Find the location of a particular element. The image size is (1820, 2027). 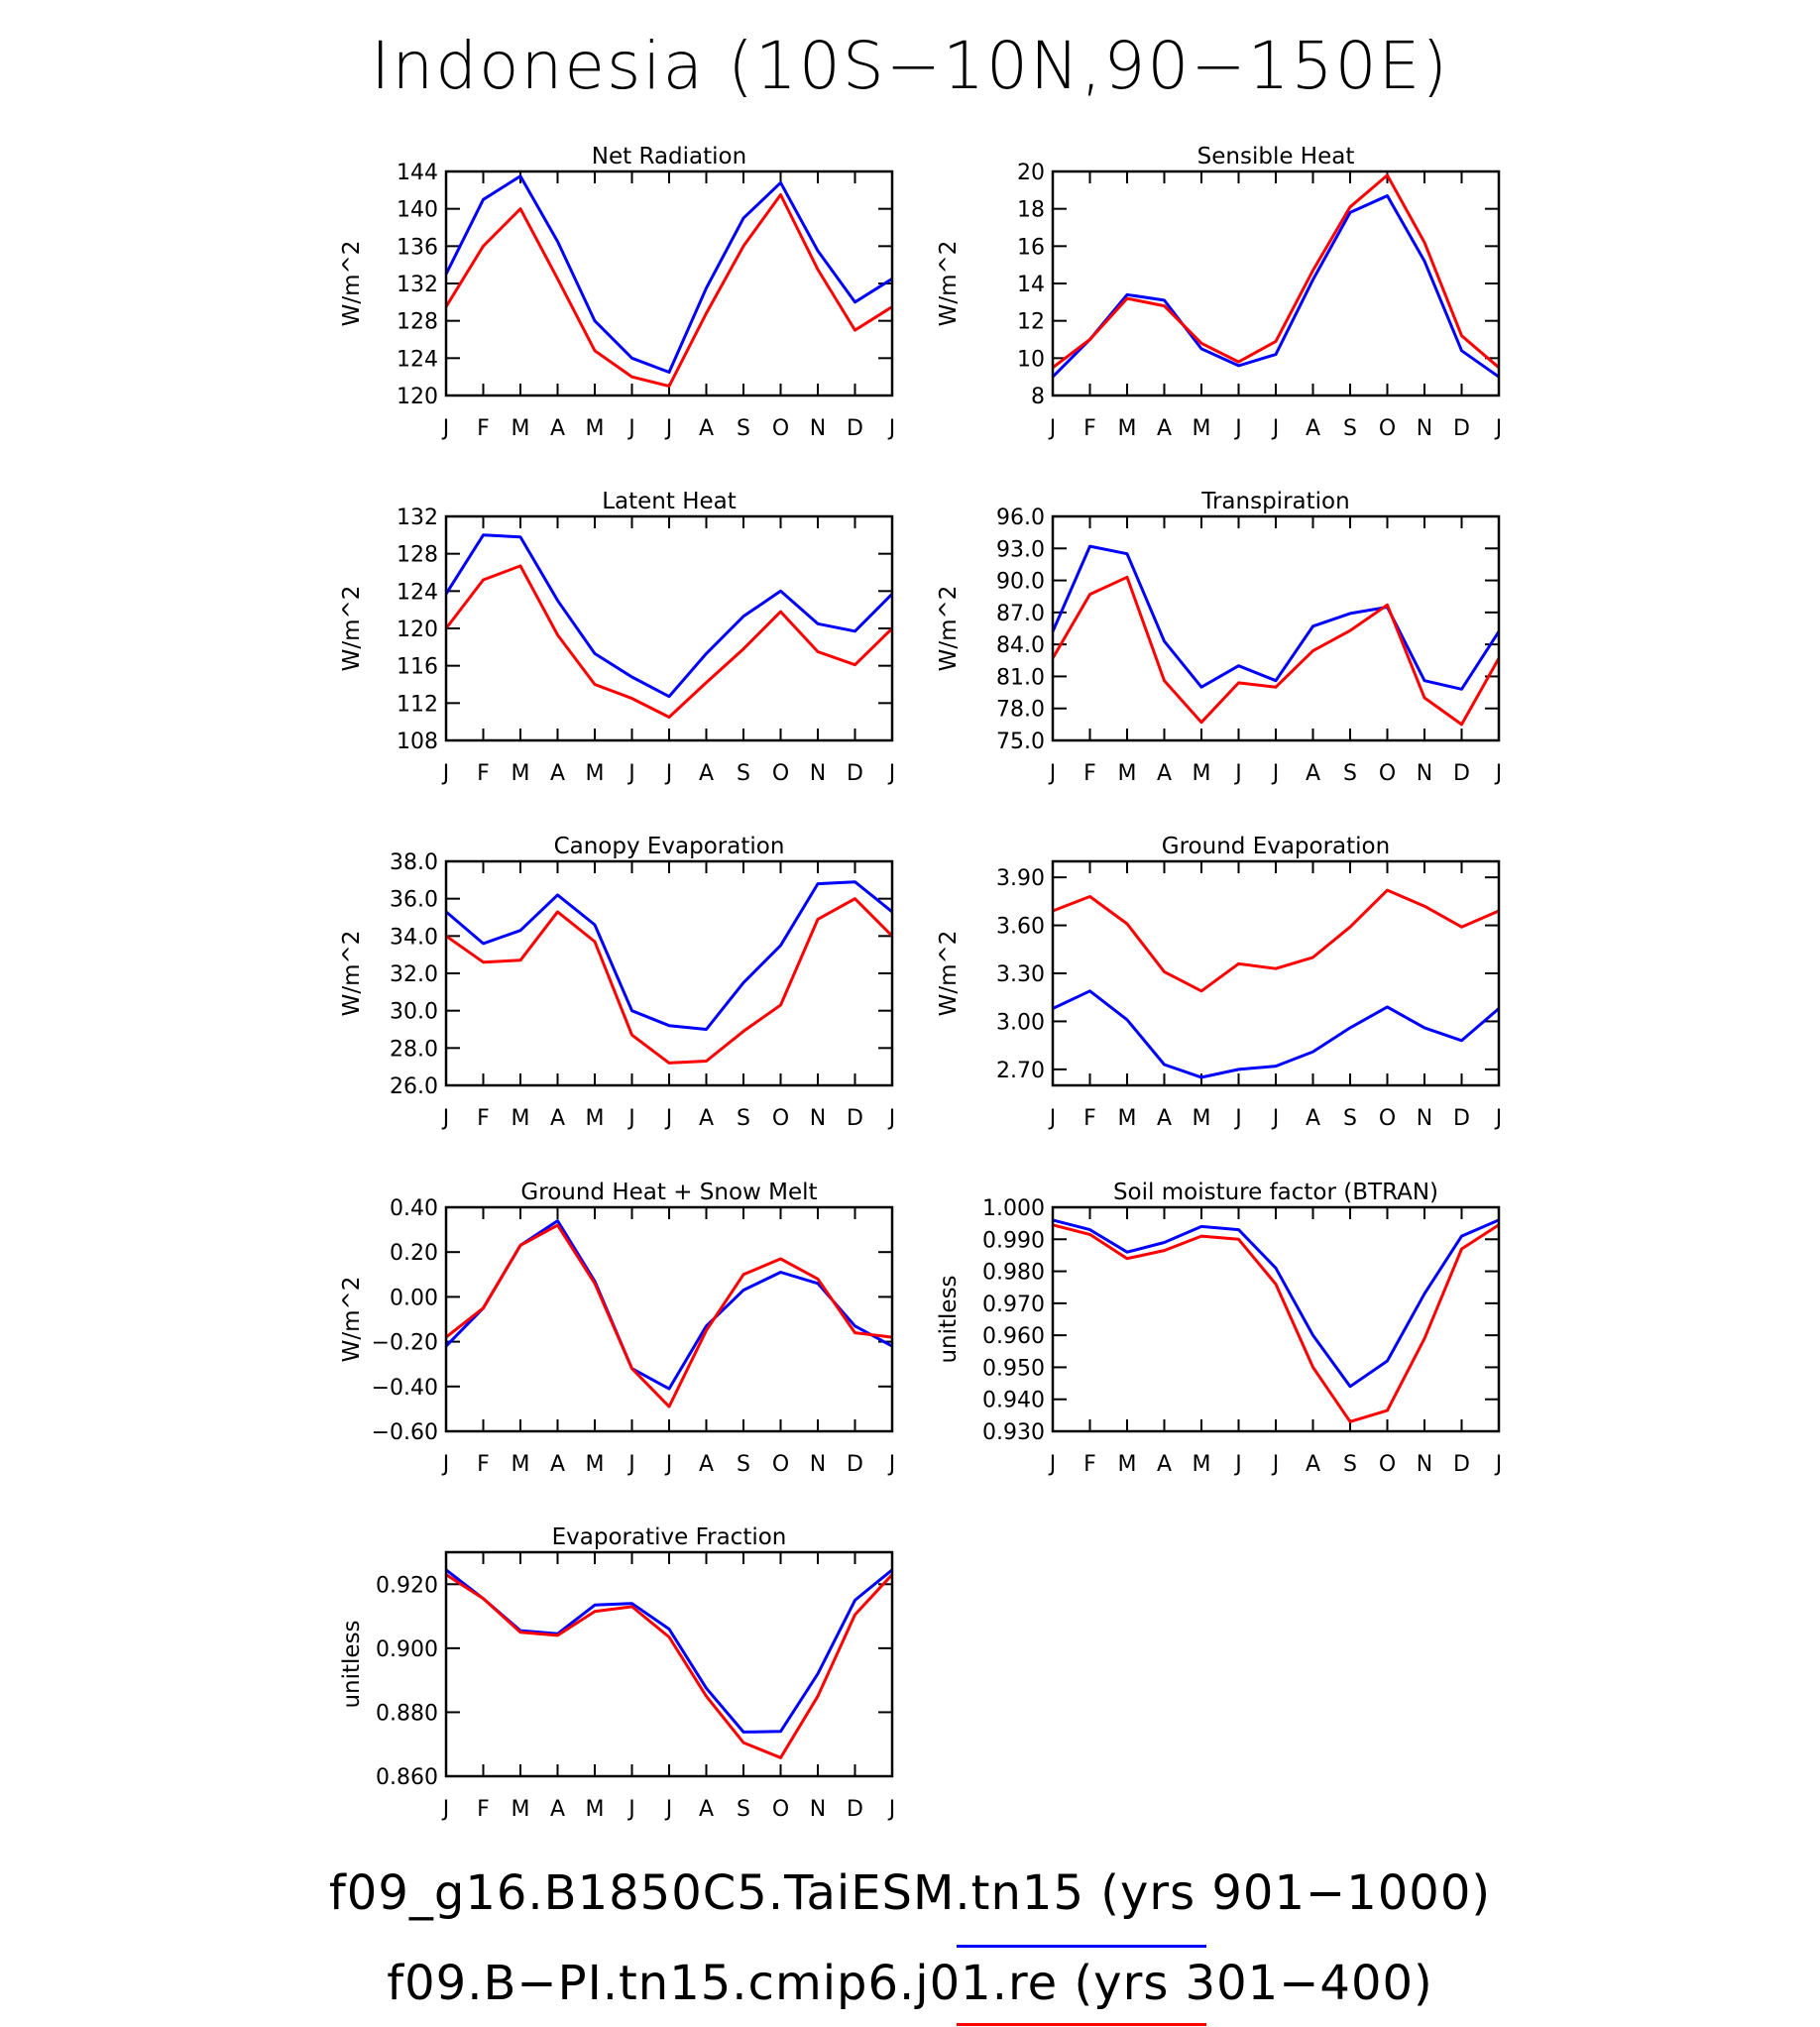

y-tick-label: 120 is located at coordinates (417, 630).